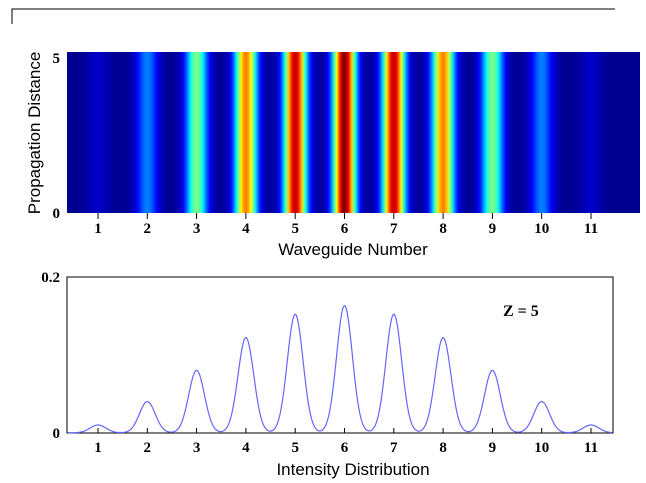 Image resolution: width=646 pixels, height=483 pixels. I want to click on heatmap-y-axis-label: Propagation Distance, so click(34, 133).